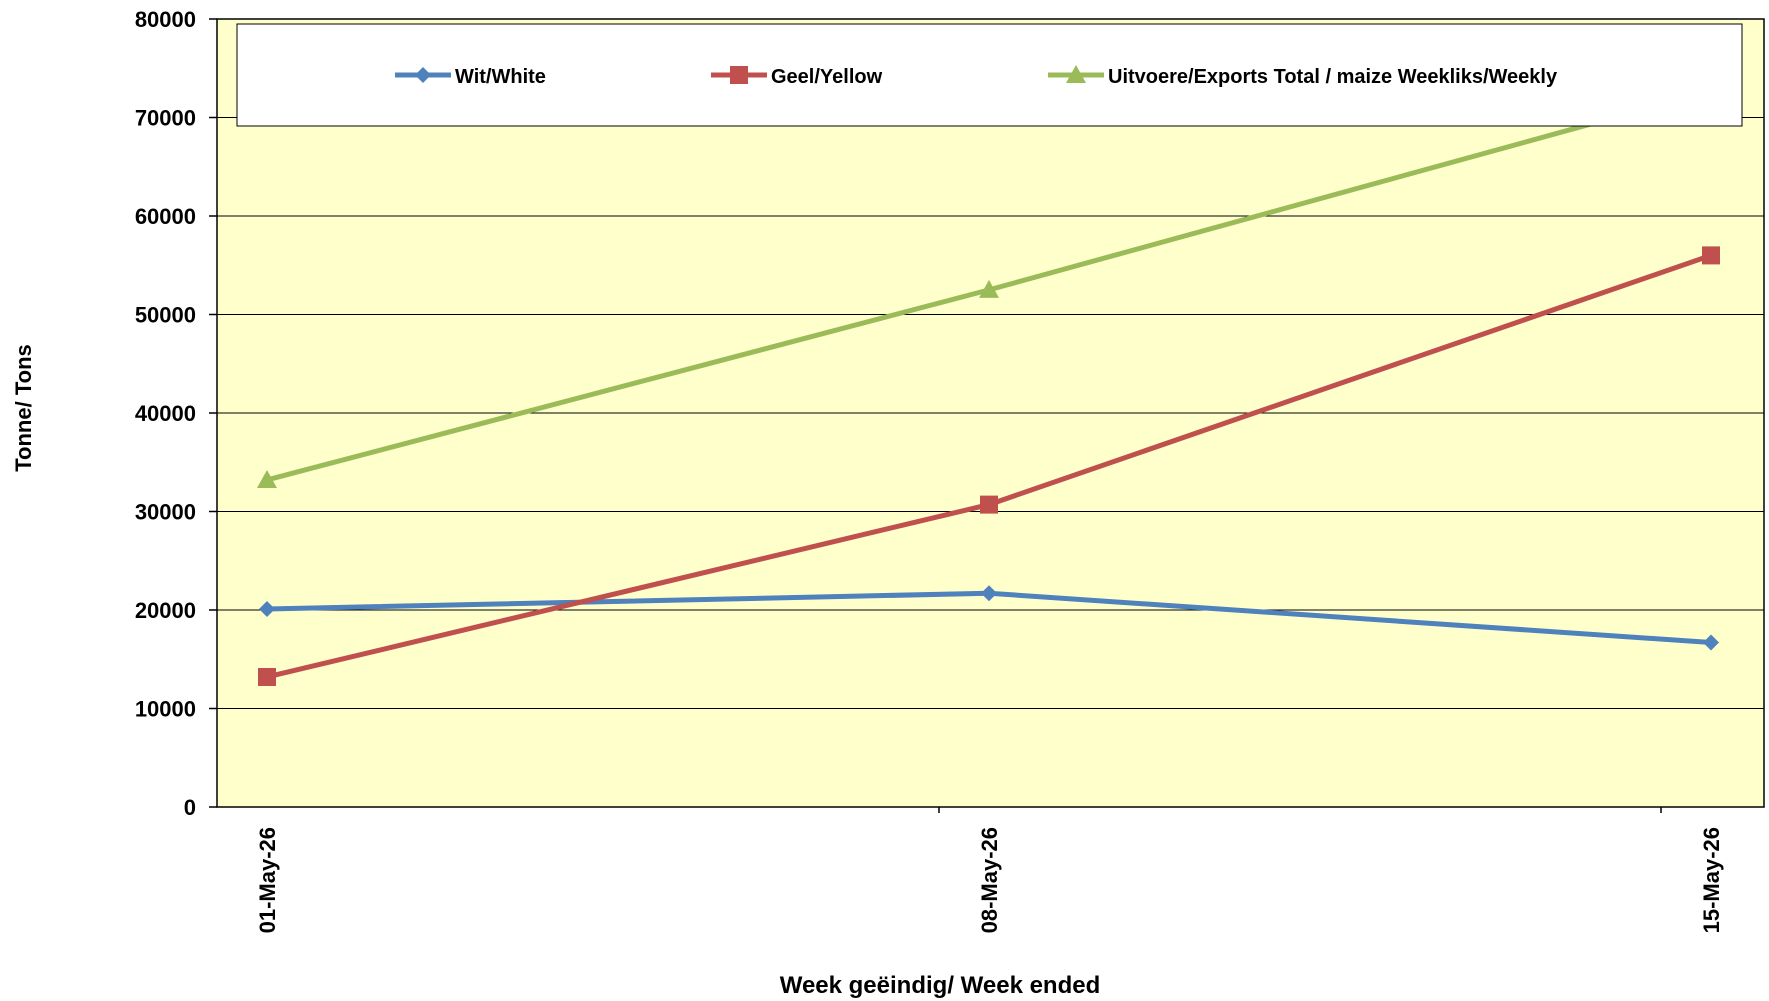 The image size is (1769, 1001). Describe the element at coordinates (267, 880) in the screenshot. I see `x-tick-label: 01-May-26` at that location.